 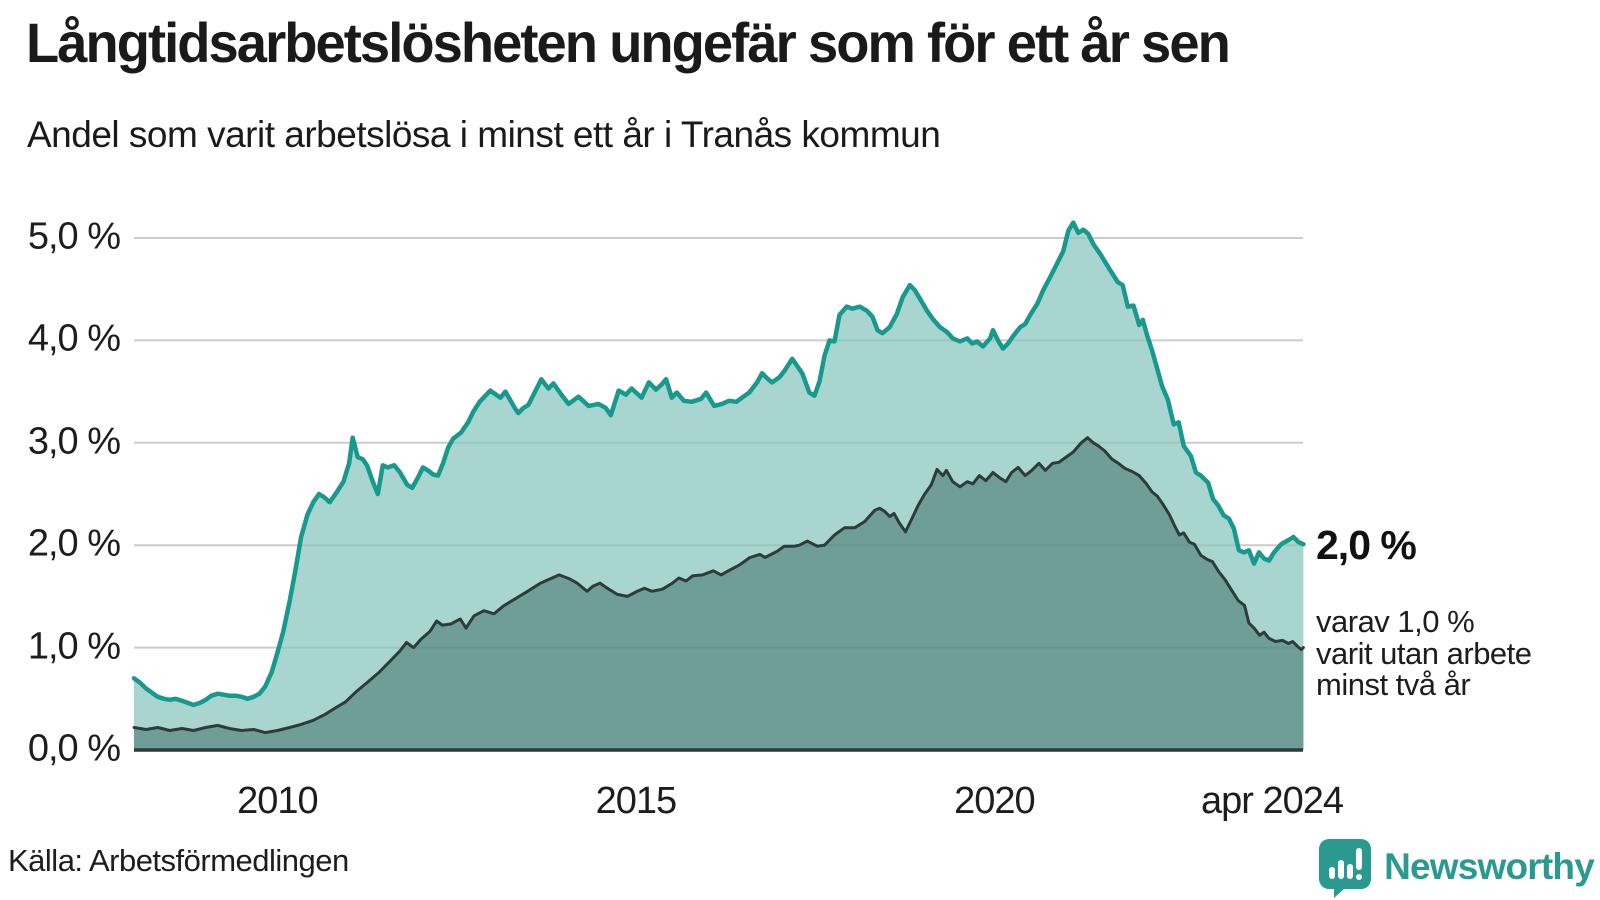 I want to click on annotation-line: varav 1,0 %, so click(x=1395, y=621).